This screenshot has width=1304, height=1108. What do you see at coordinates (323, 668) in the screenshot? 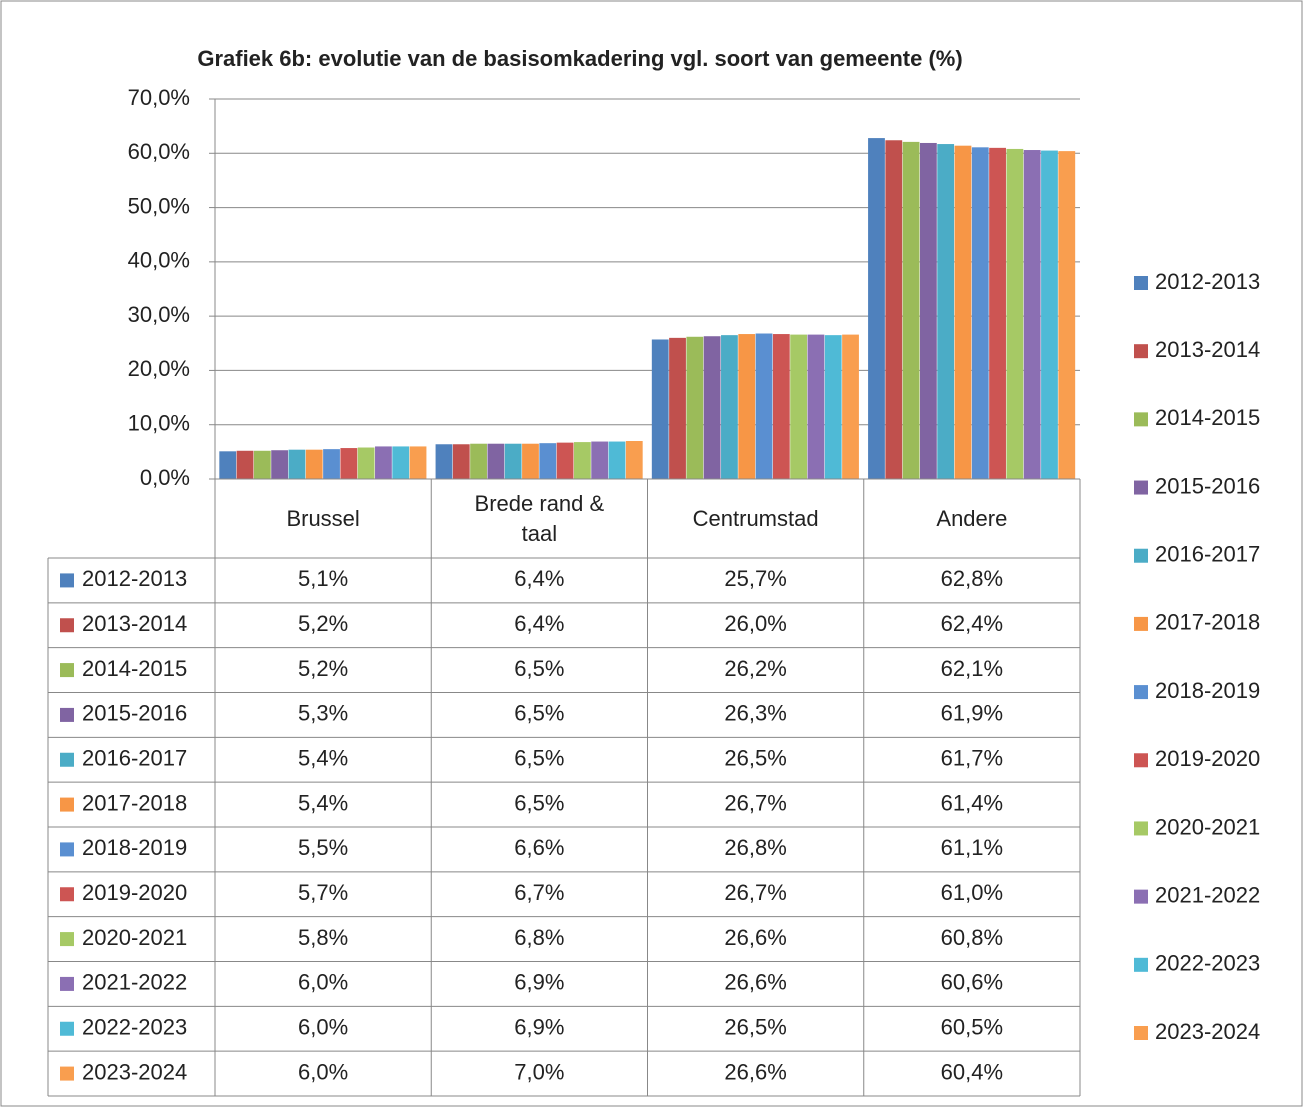
I see `table-value: 5,2%` at bounding box center [323, 668].